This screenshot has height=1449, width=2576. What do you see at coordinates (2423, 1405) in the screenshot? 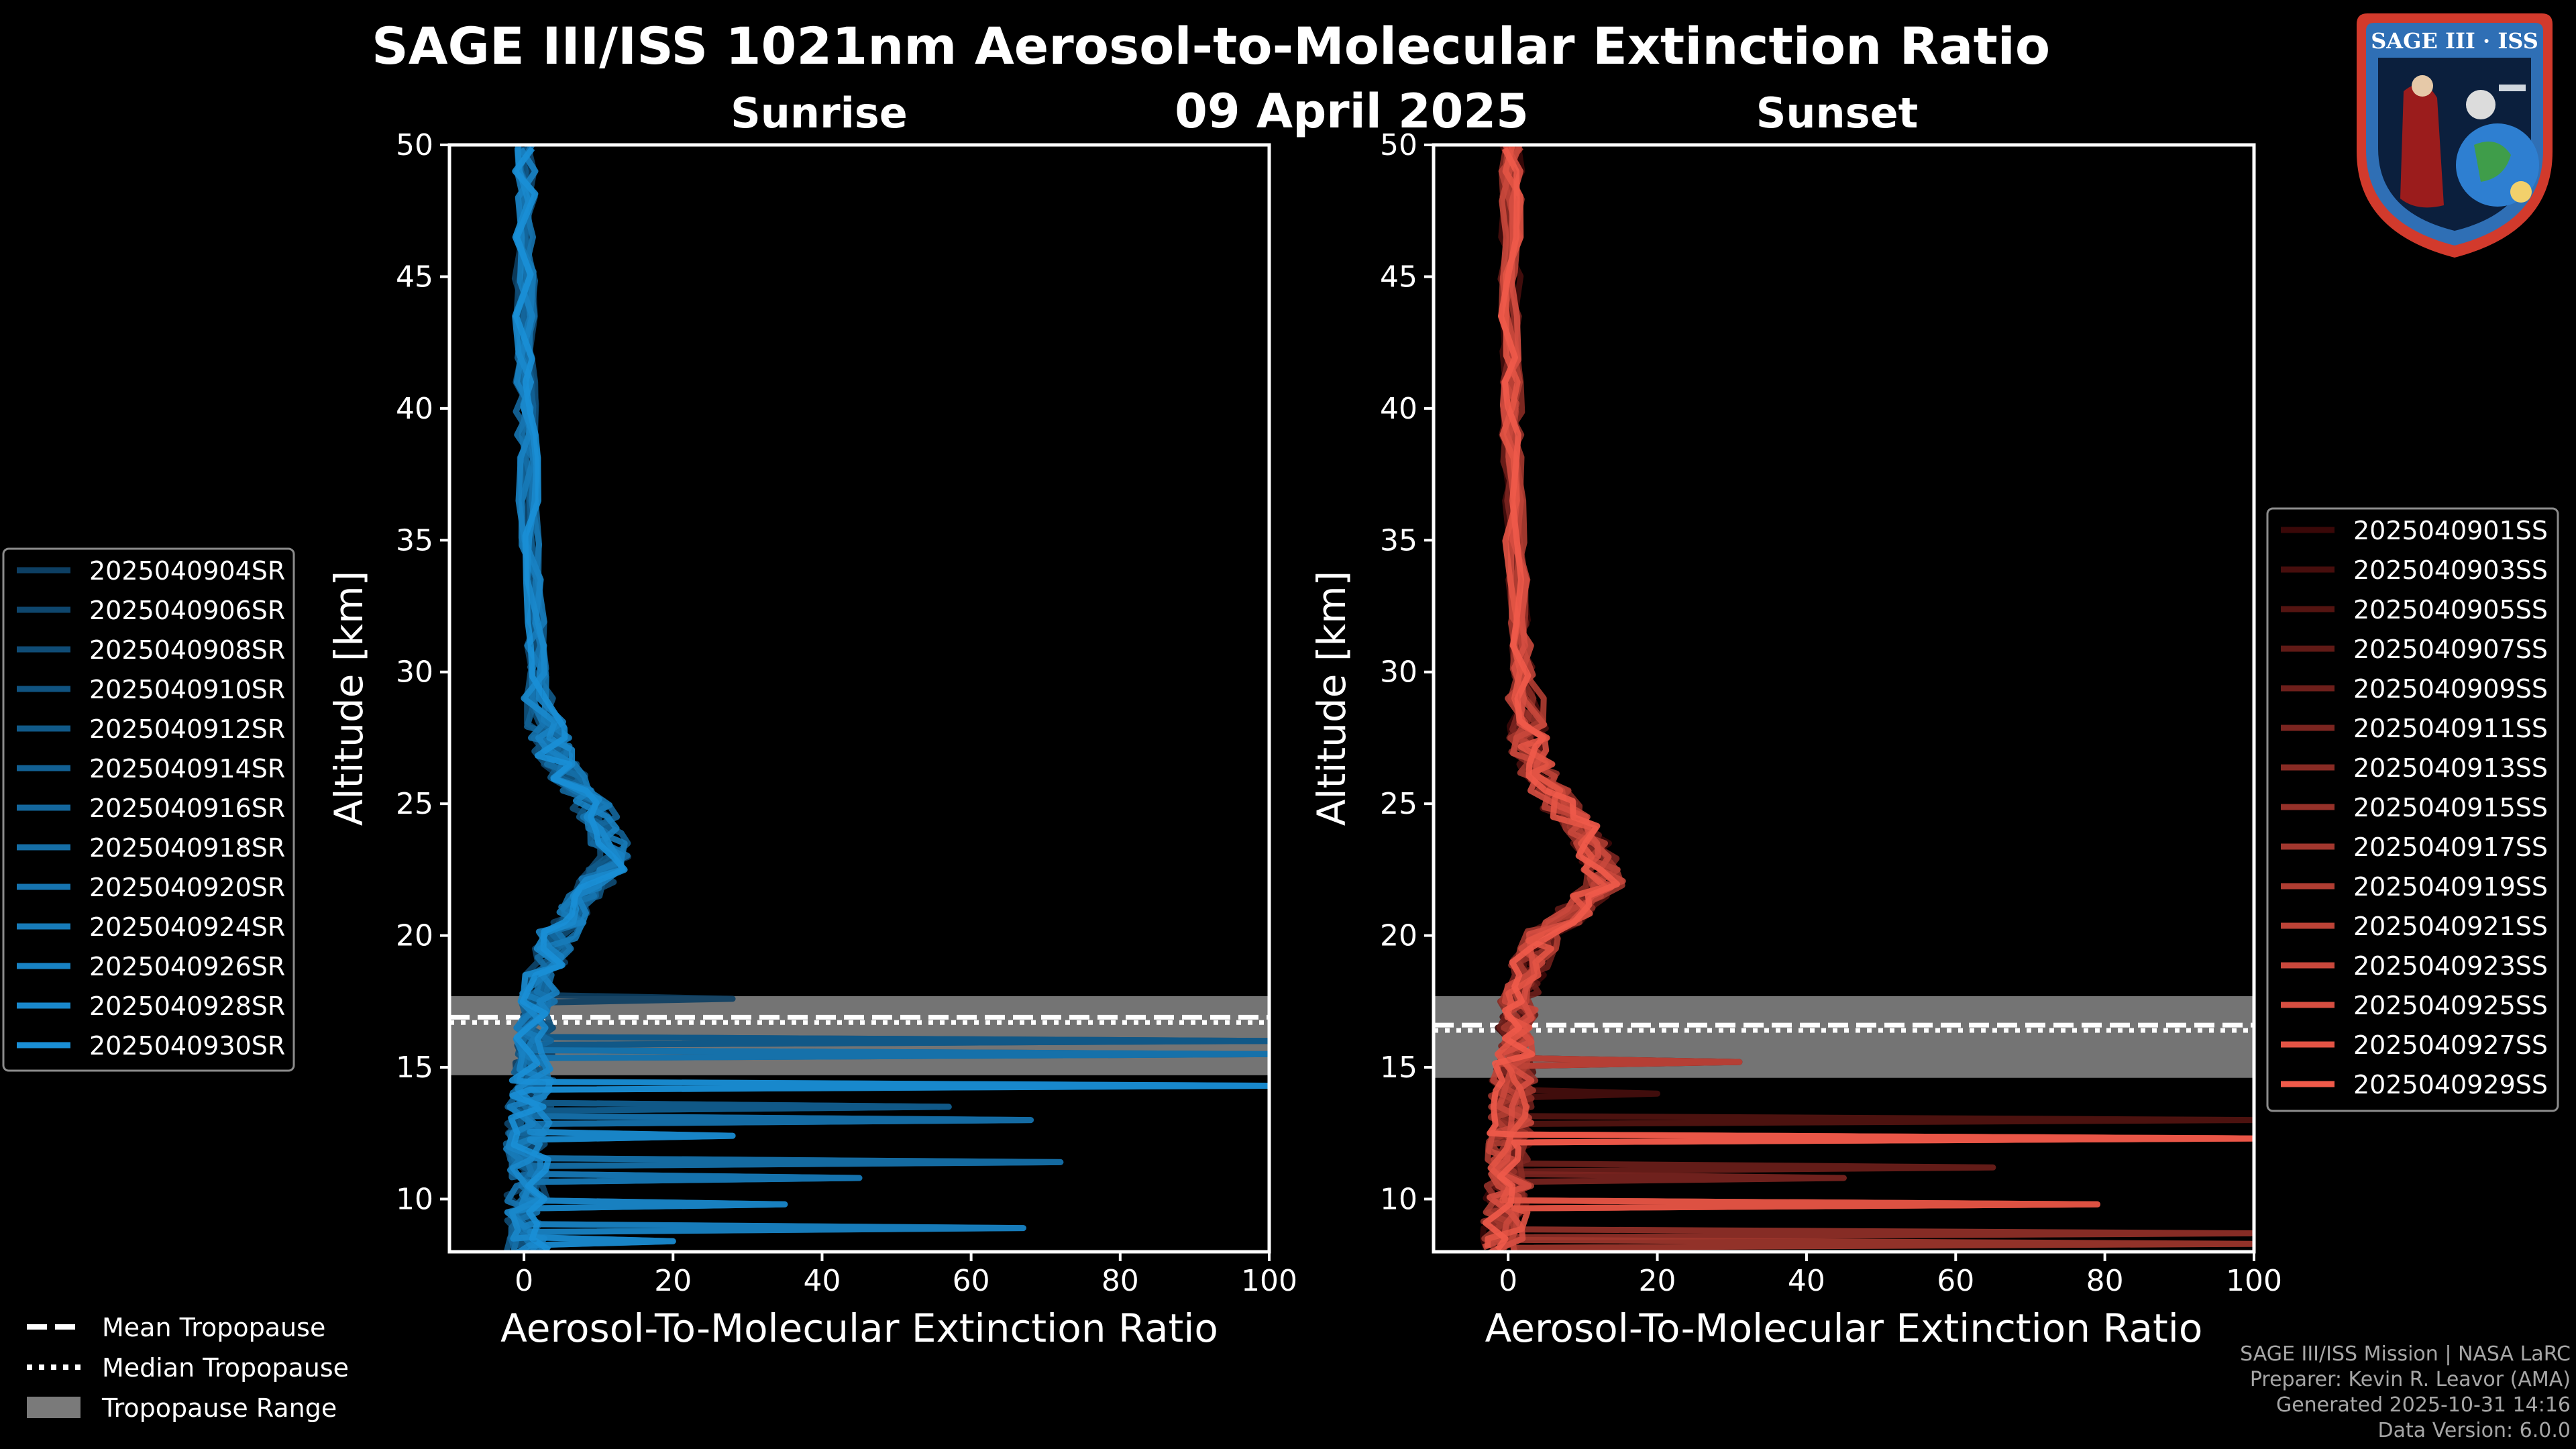
I see `footer-generated: Generated 2025-10-31 14:16` at bounding box center [2423, 1405].